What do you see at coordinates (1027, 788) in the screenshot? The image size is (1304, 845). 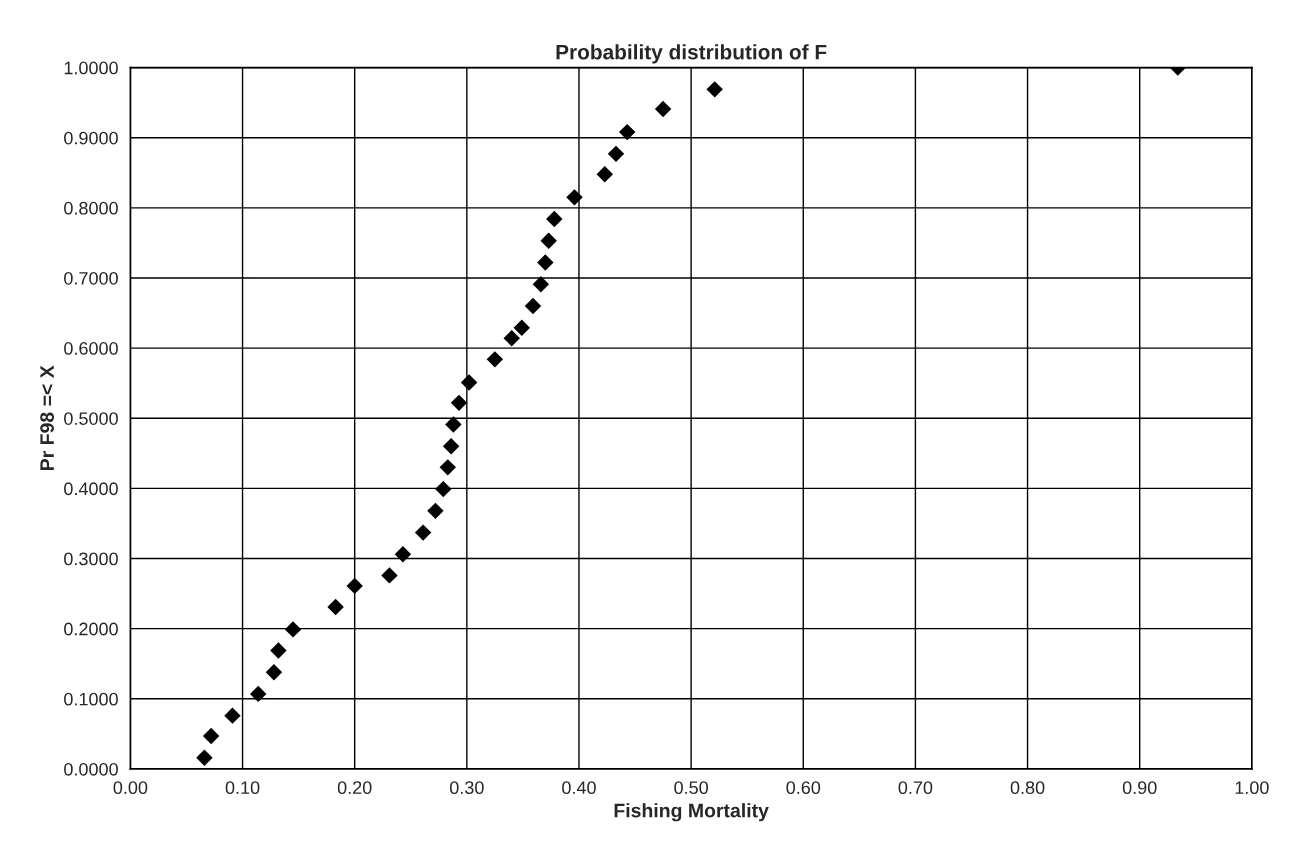 I see `x-tick-label: 0.80` at bounding box center [1027, 788].